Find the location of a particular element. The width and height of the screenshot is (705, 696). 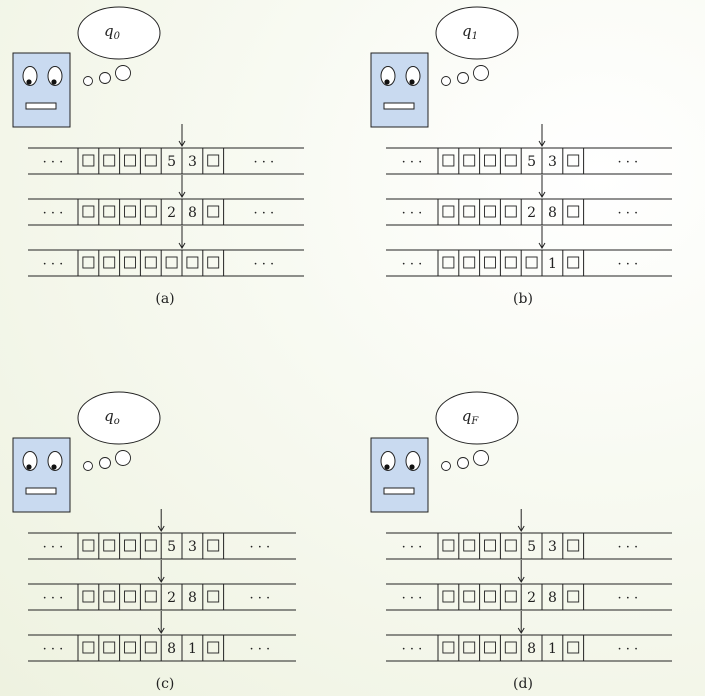

tape-3: · · · · · · 1 is located at coordinates (529, 251).